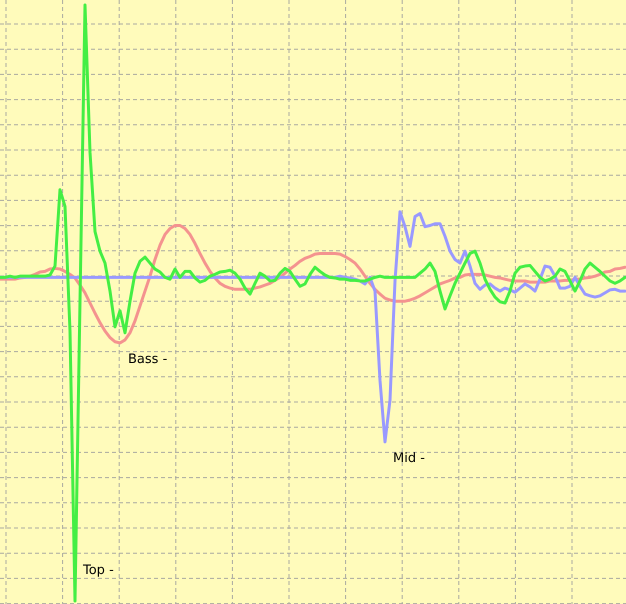 The height and width of the screenshot is (604, 626). What do you see at coordinates (98, 570) in the screenshot?
I see `series-label: Top -` at bounding box center [98, 570].